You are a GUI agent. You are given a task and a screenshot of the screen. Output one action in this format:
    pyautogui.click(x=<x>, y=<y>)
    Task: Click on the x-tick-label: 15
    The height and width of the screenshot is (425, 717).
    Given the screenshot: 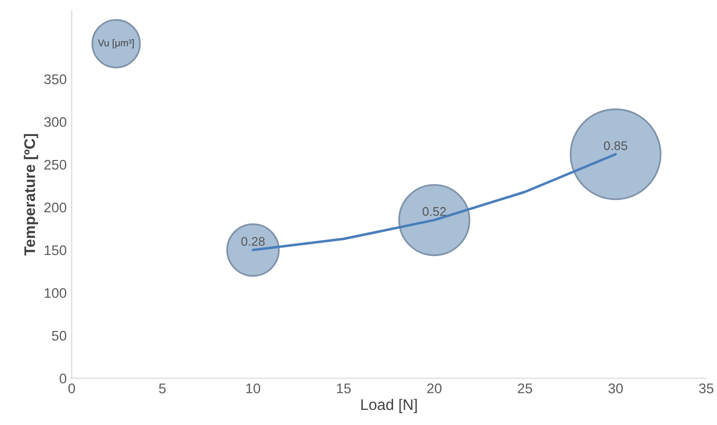 What is the action you would take?
    pyautogui.click(x=343, y=389)
    